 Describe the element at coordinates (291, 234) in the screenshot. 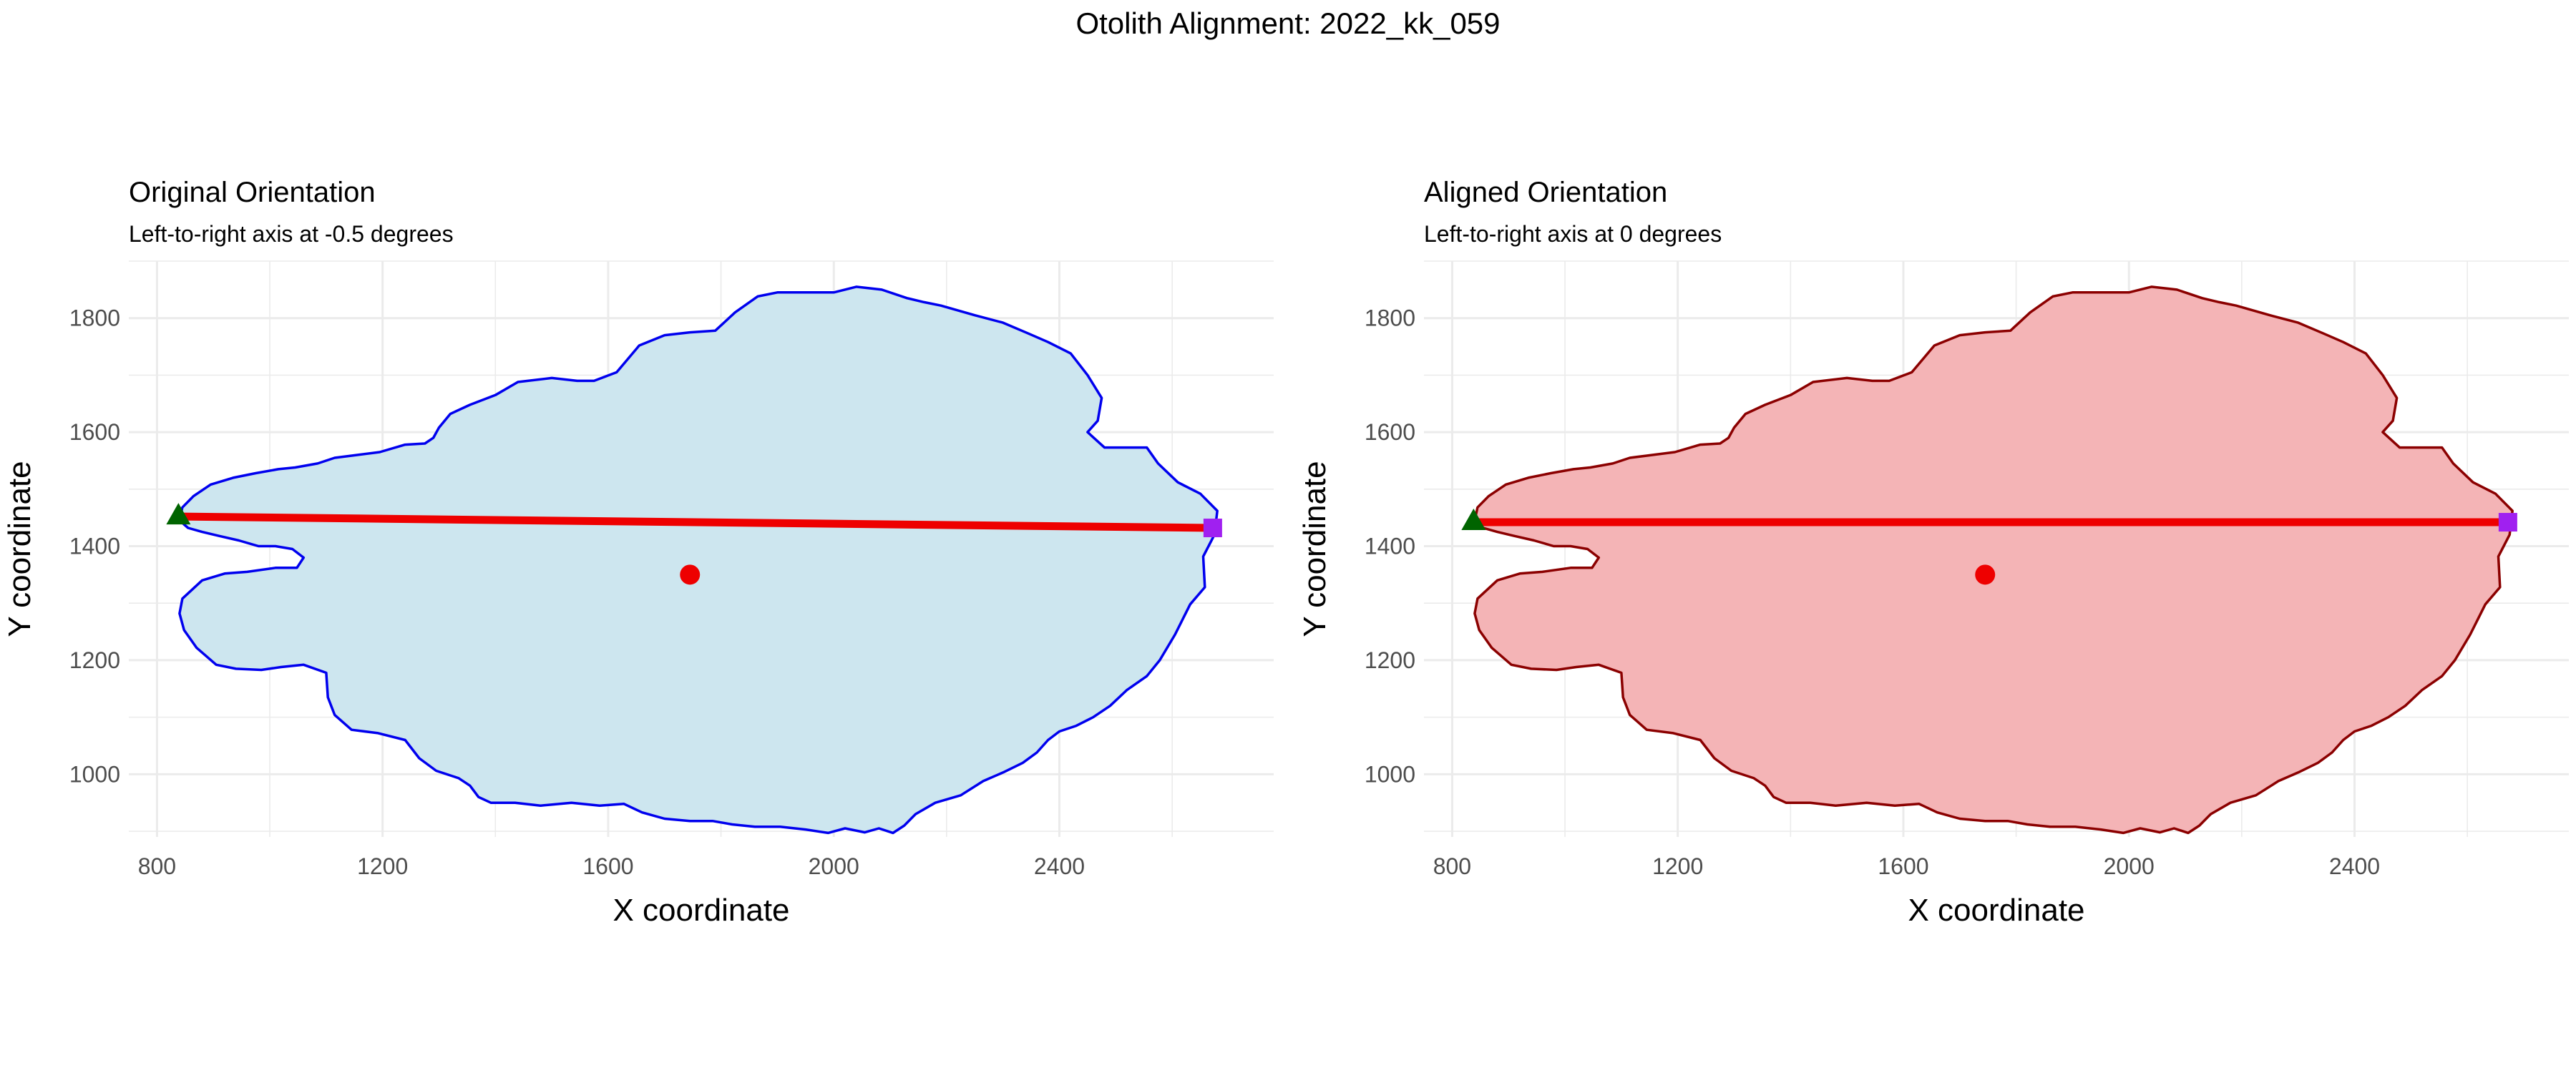

I see `panel-subtitle: Left-to-right axis at -0.5 degrees` at that location.